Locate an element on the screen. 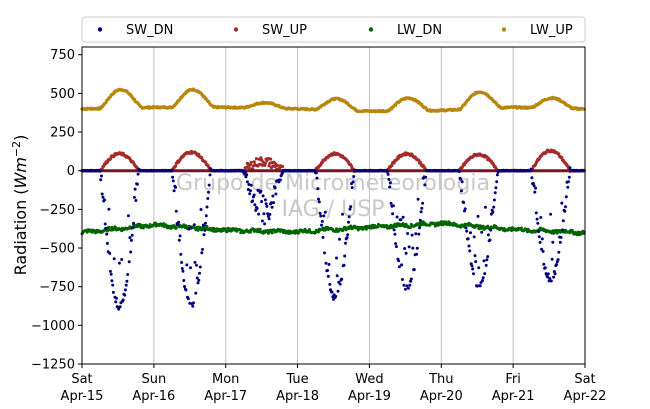  x-tick-label-day: Mon is located at coordinates (225, 379).